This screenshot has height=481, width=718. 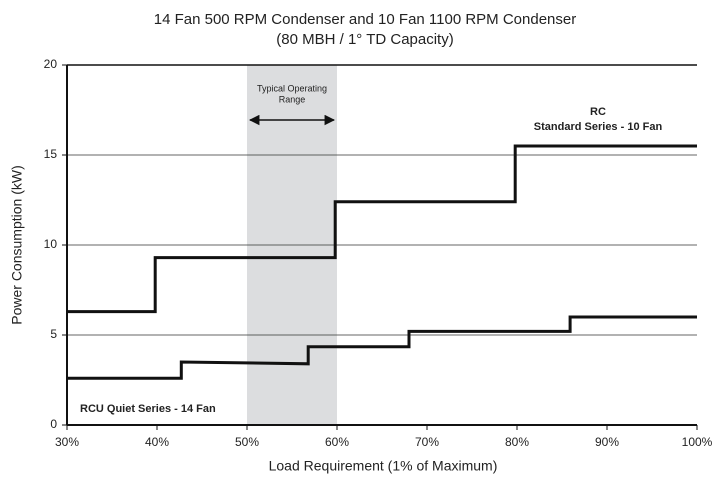 What do you see at coordinates (51, 244) in the screenshot?
I see `y-tick-label: 10` at bounding box center [51, 244].